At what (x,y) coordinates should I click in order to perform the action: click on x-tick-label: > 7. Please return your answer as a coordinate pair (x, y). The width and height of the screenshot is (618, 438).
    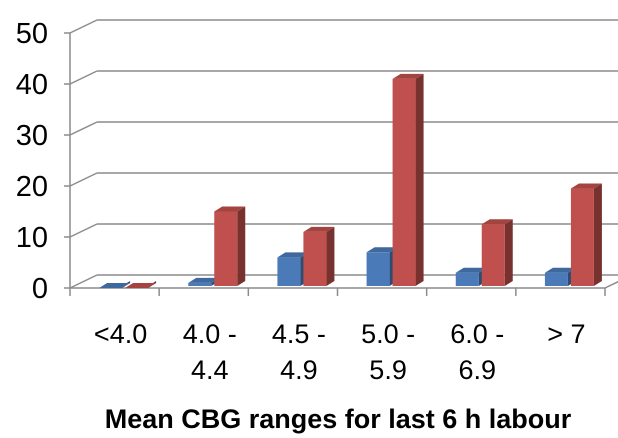
    Looking at the image, I should click on (566, 334).